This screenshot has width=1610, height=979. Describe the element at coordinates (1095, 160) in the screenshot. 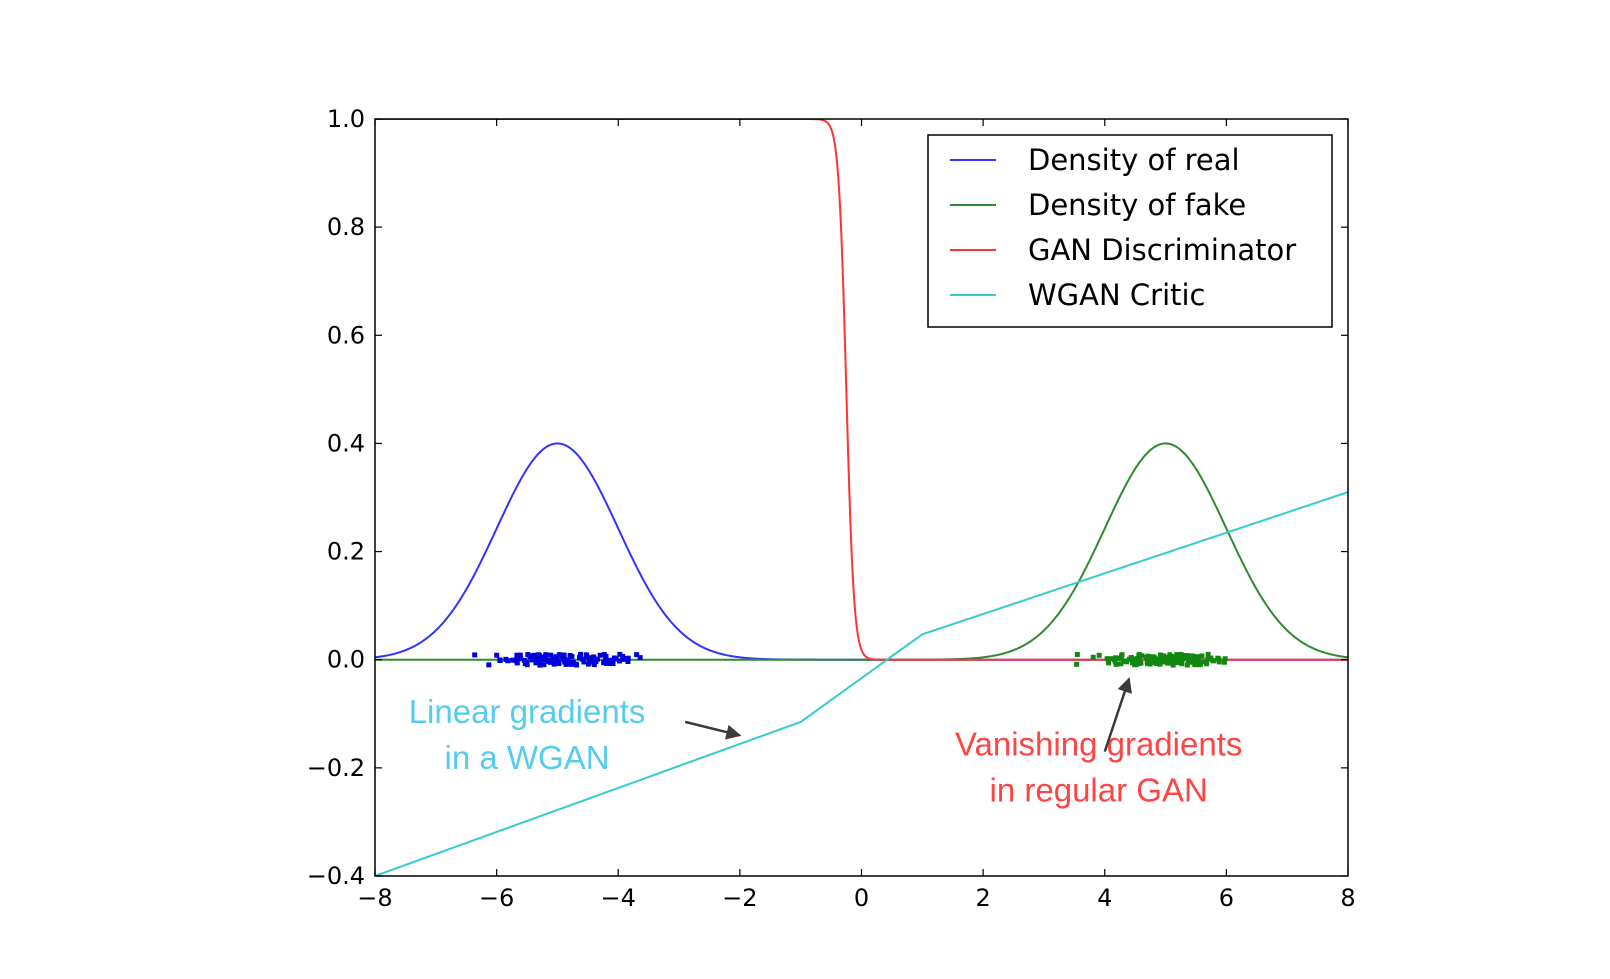

I see `legend-item-density-of-real: Density of real` at that location.